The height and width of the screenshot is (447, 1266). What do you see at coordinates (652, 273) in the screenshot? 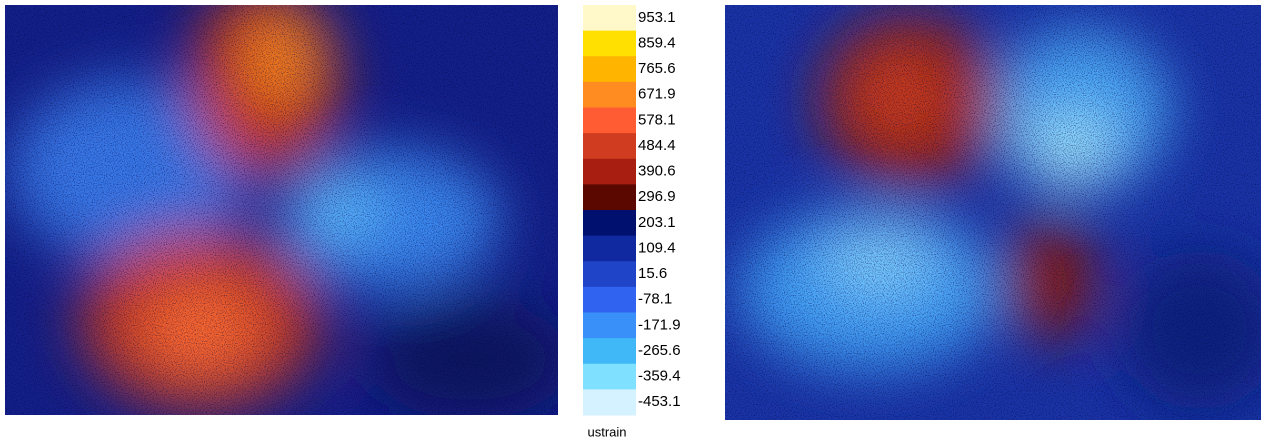
I see `colorbar-label: 15.6` at bounding box center [652, 273].